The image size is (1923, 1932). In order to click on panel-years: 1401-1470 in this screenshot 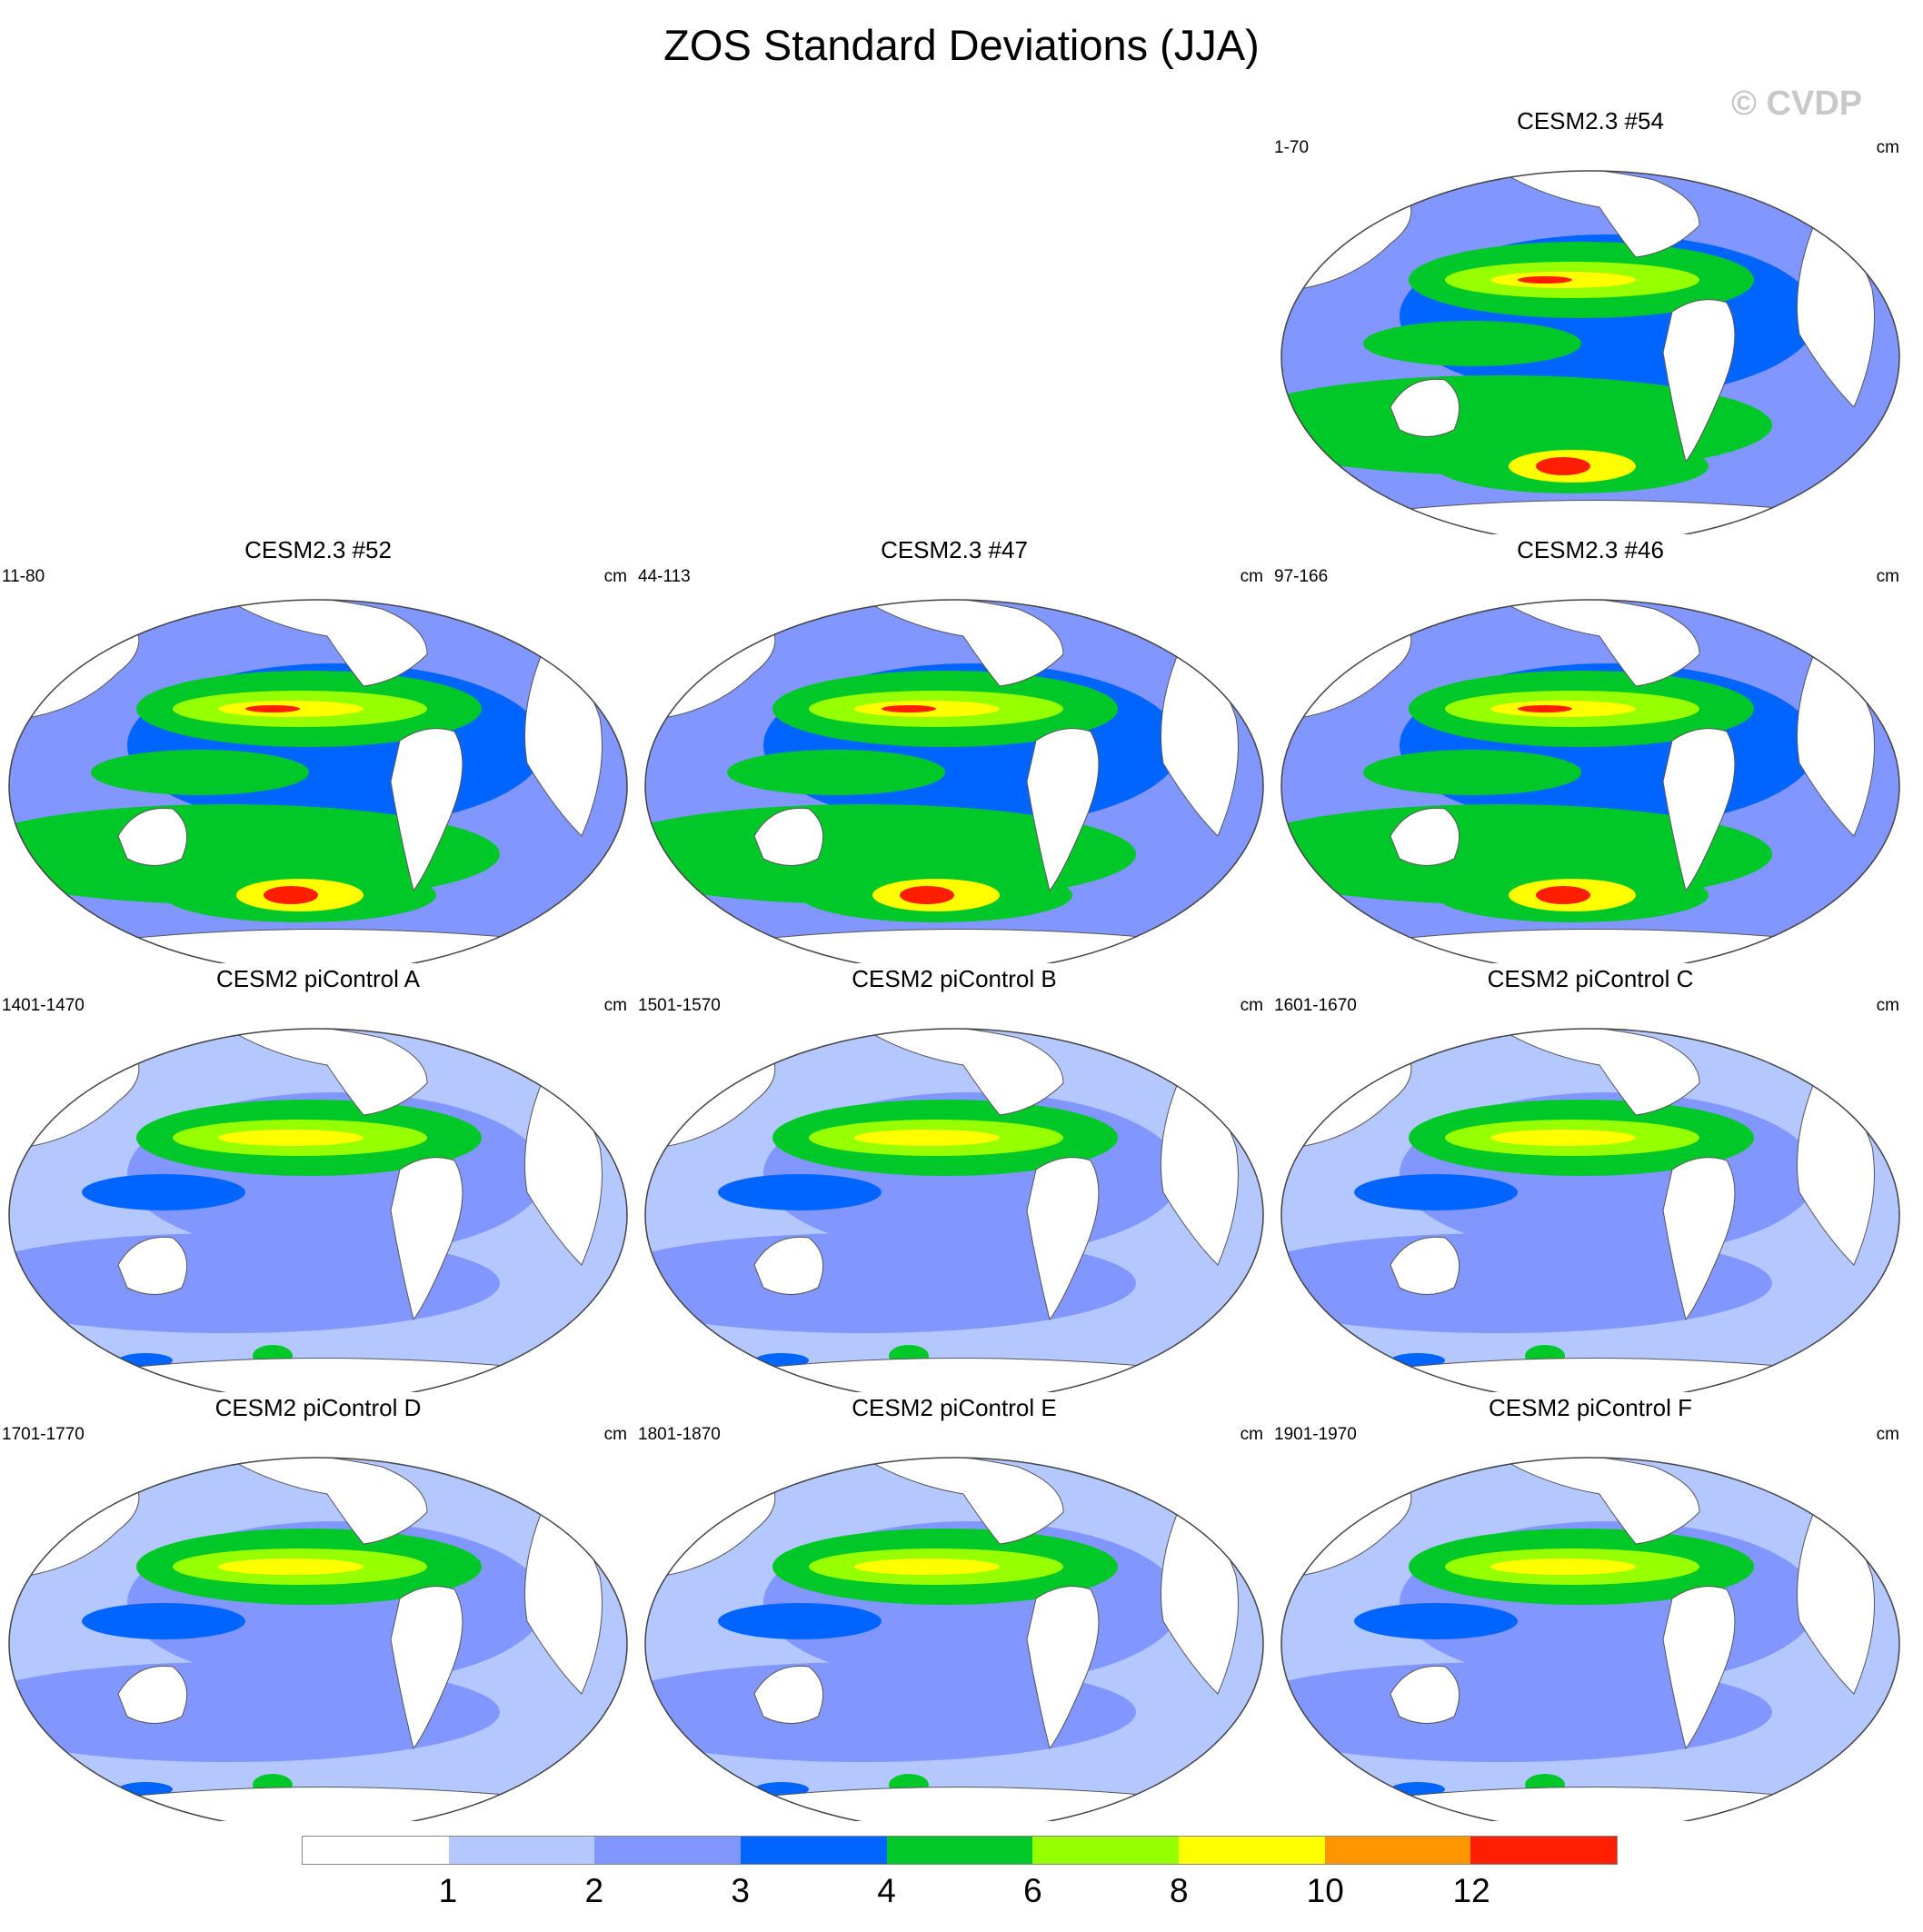, I will do `click(43, 1006)`.